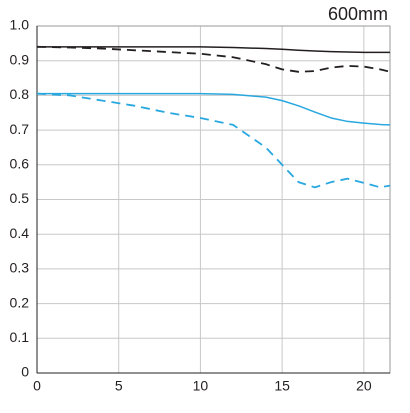  Describe the element at coordinates (20, 25) in the screenshot. I see `y-tick-label: 1.0` at that location.